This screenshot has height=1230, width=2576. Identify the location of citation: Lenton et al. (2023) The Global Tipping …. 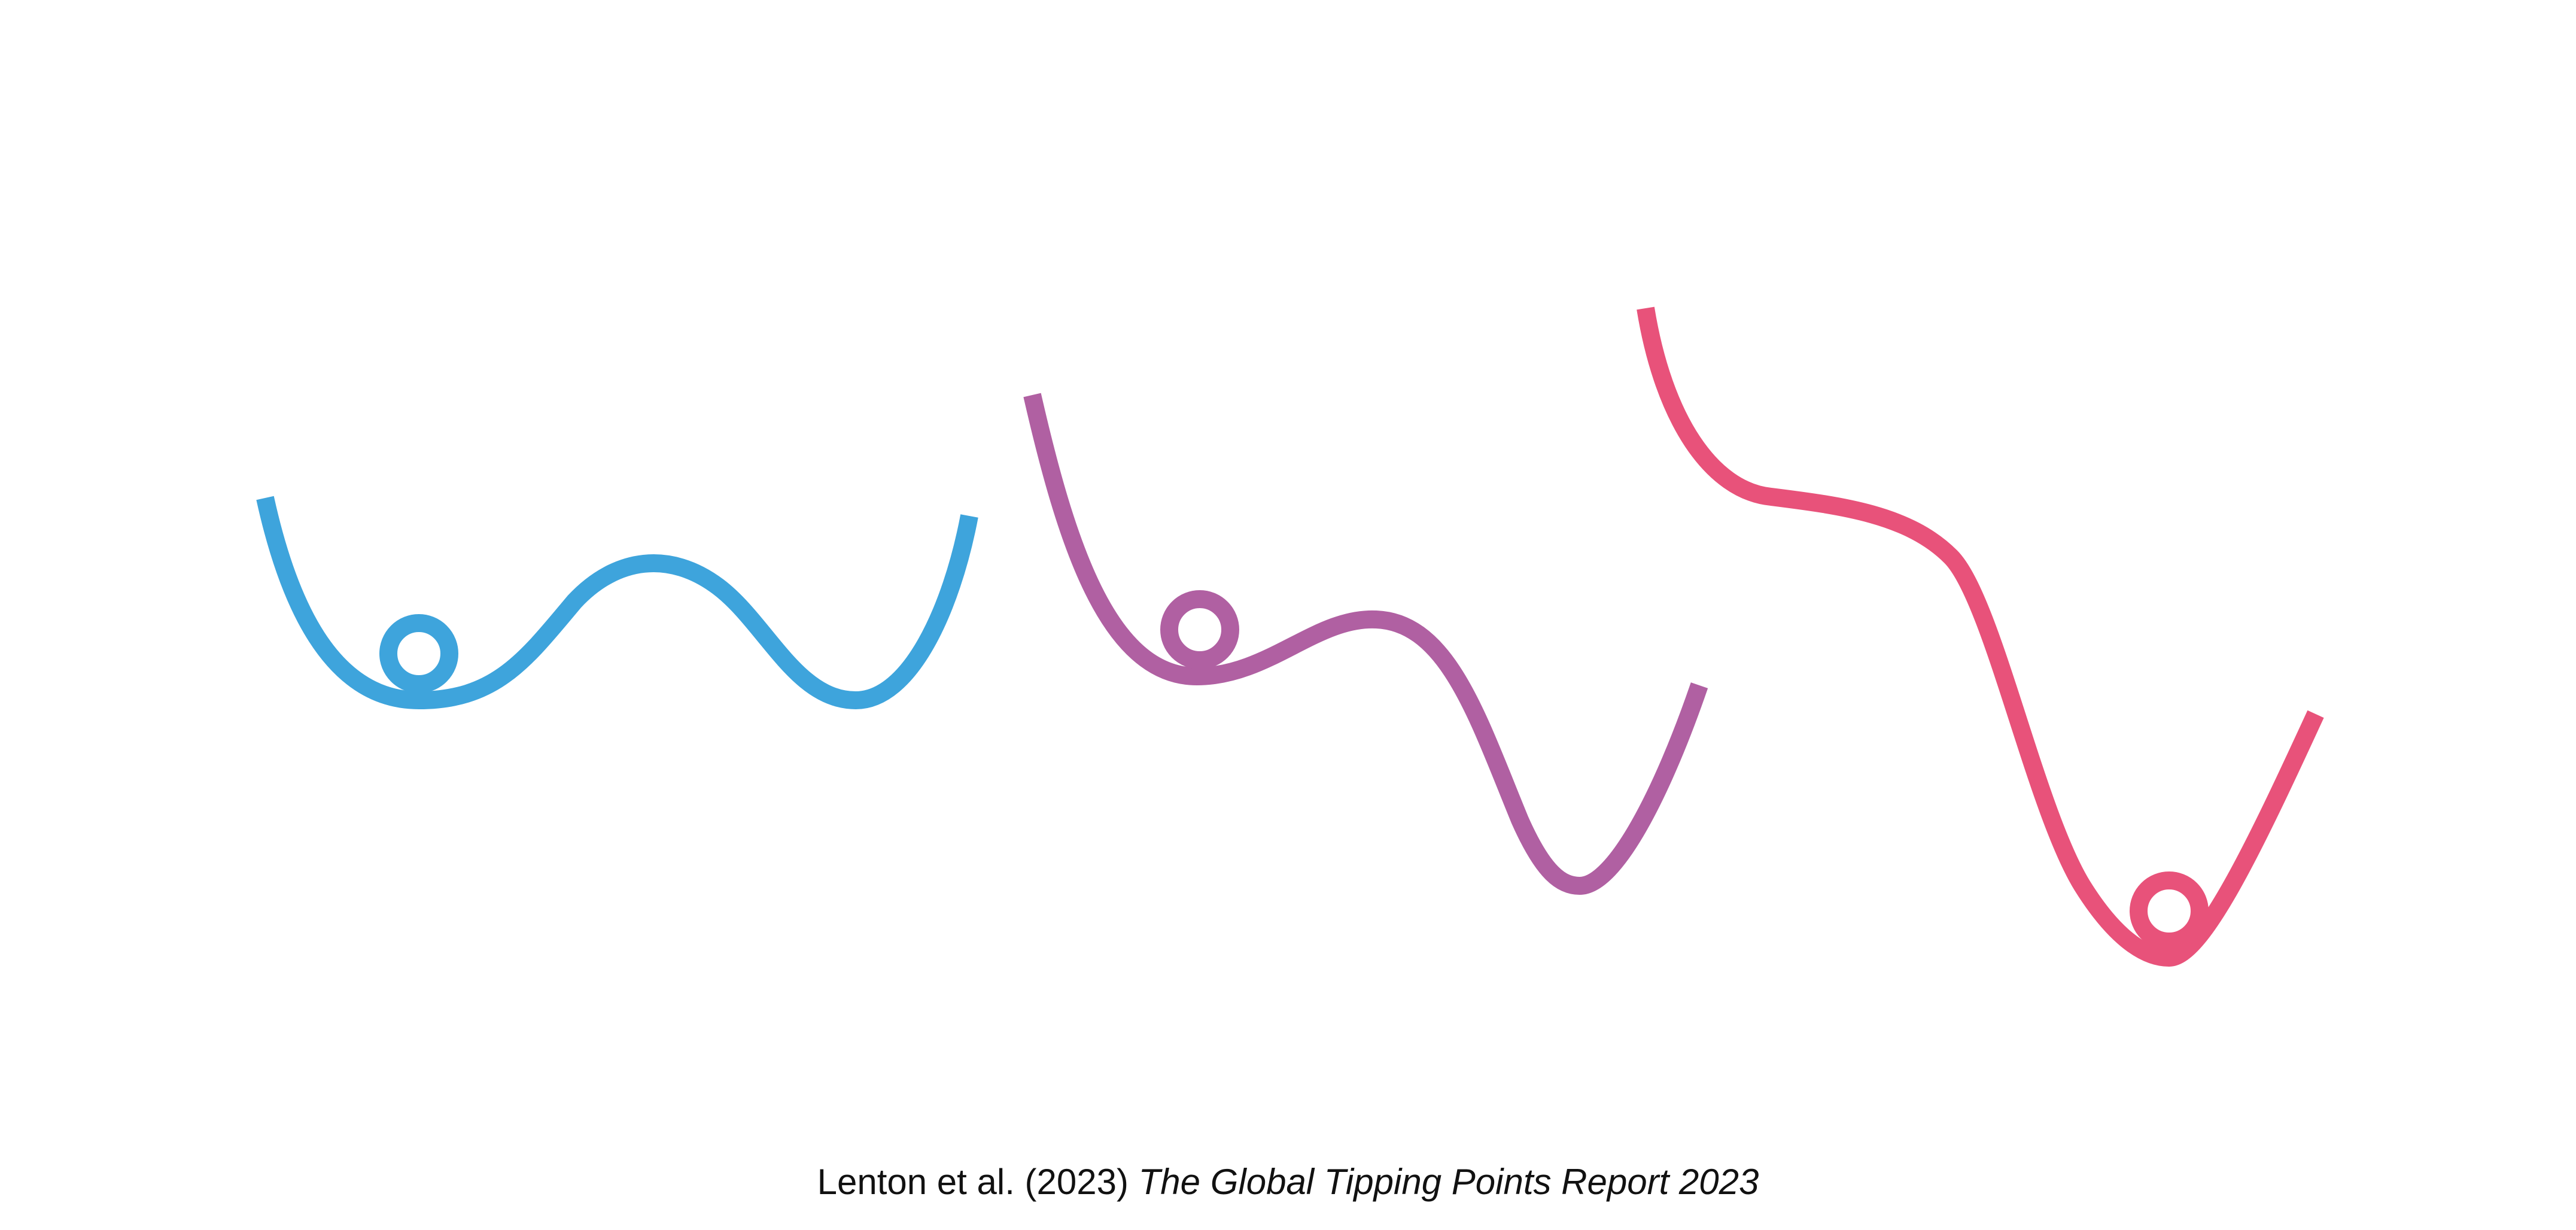
(1288, 1182).